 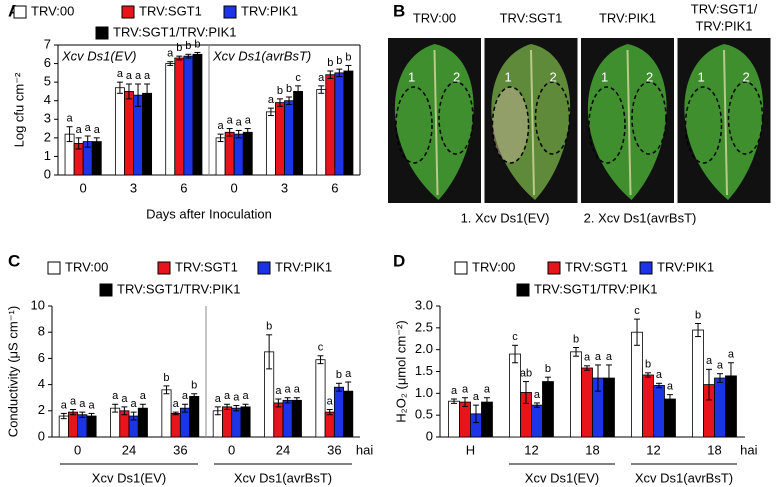 What do you see at coordinates (424, 326) in the screenshot?
I see `y-tick-label: 2.5` at bounding box center [424, 326].